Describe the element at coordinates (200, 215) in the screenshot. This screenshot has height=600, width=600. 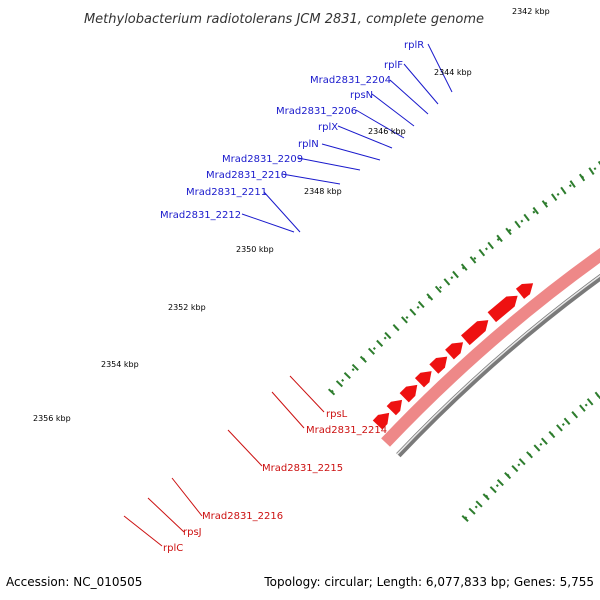
I see `gene-label-Mrad2831_2212: Mrad2831_2212` at that location.